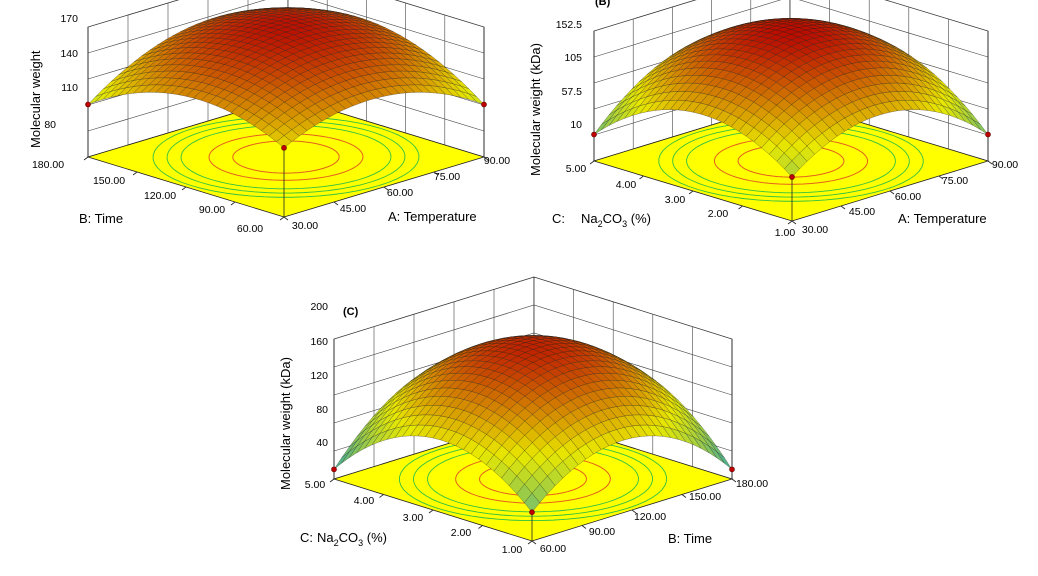 This screenshot has width=1038, height=576. I want to click on panel-a-y-tick-label: 120.00, so click(160, 196).